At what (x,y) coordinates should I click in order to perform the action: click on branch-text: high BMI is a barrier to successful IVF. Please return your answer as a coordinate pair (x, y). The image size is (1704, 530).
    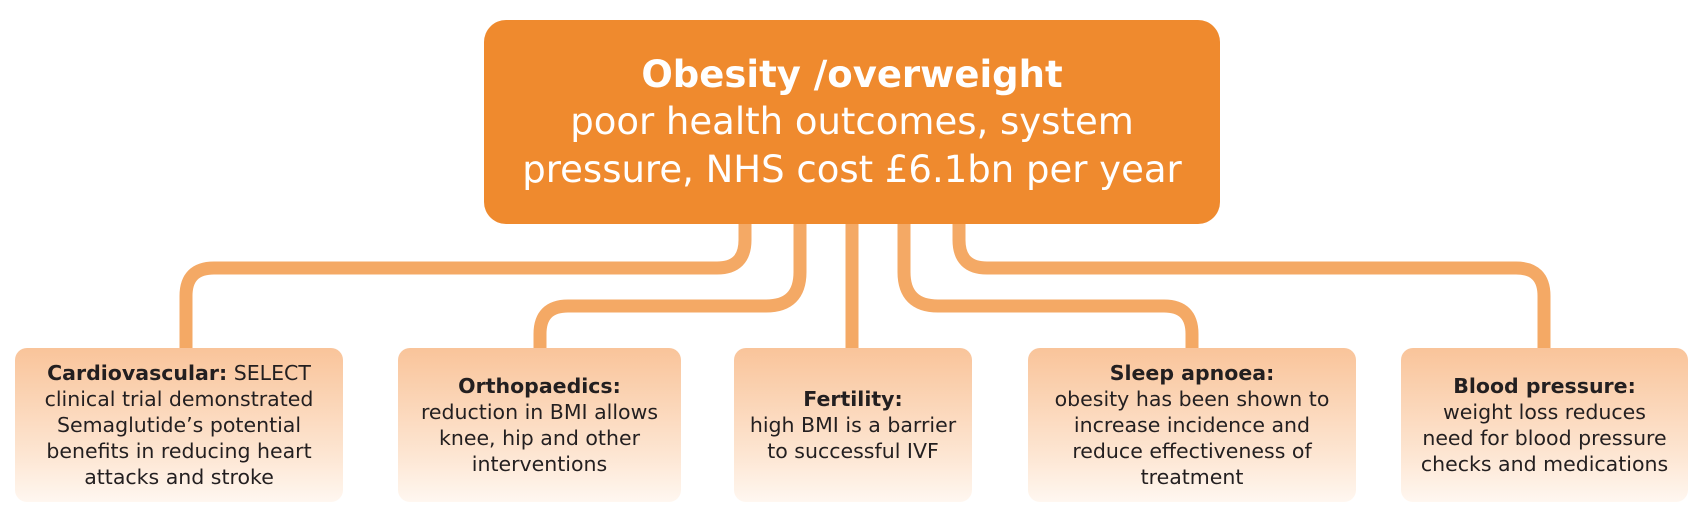
    Looking at the image, I should click on (853, 438).